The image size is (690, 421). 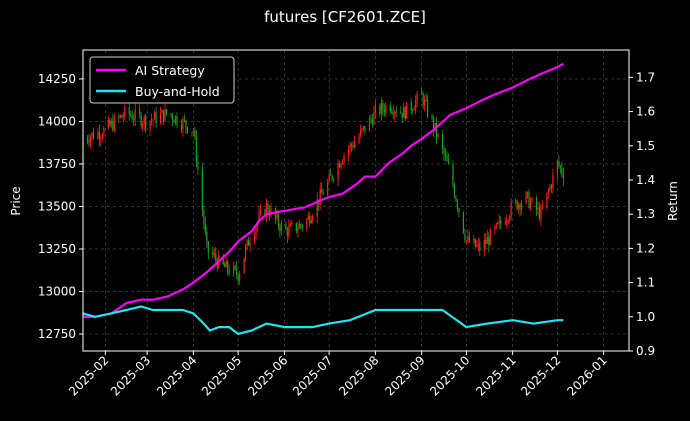 What do you see at coordinates (57, 164) in the screenshot?
I see `y-left-tick-label: 13750` at bounding box center [57, 164].